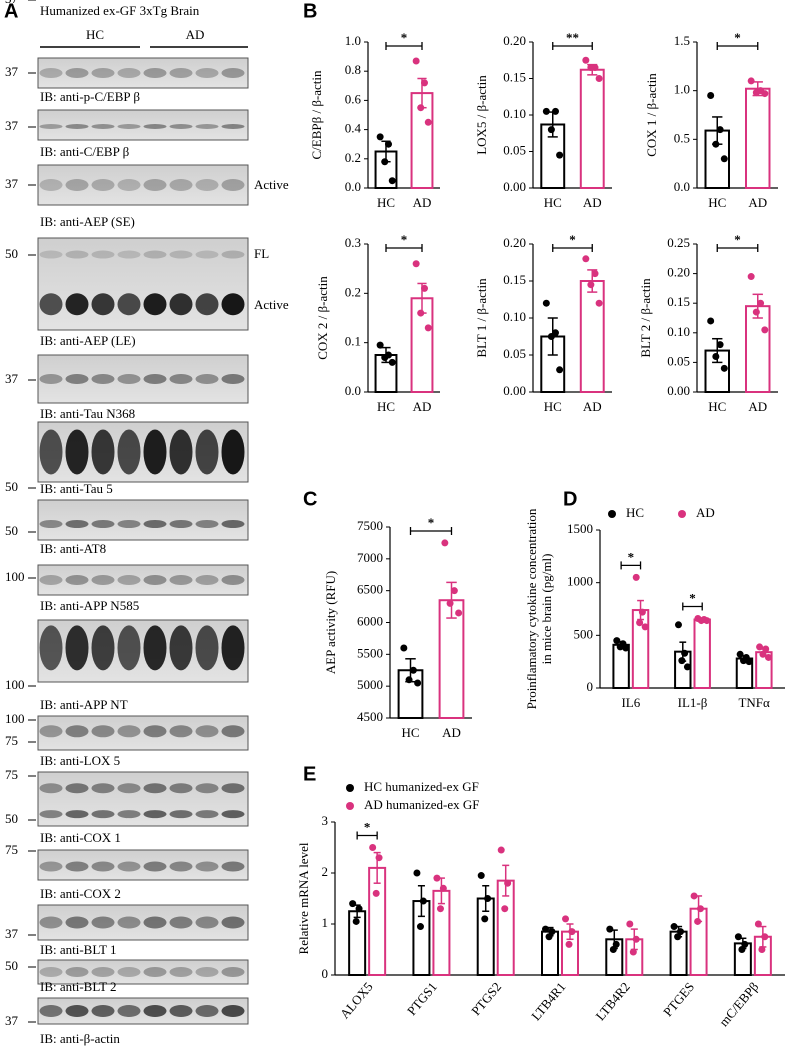 The width and height of the screenshot is (794, 1050). Describe the element at coordinates (11, 740) in the screenshot. I see `mw-marker: 75` at that location.